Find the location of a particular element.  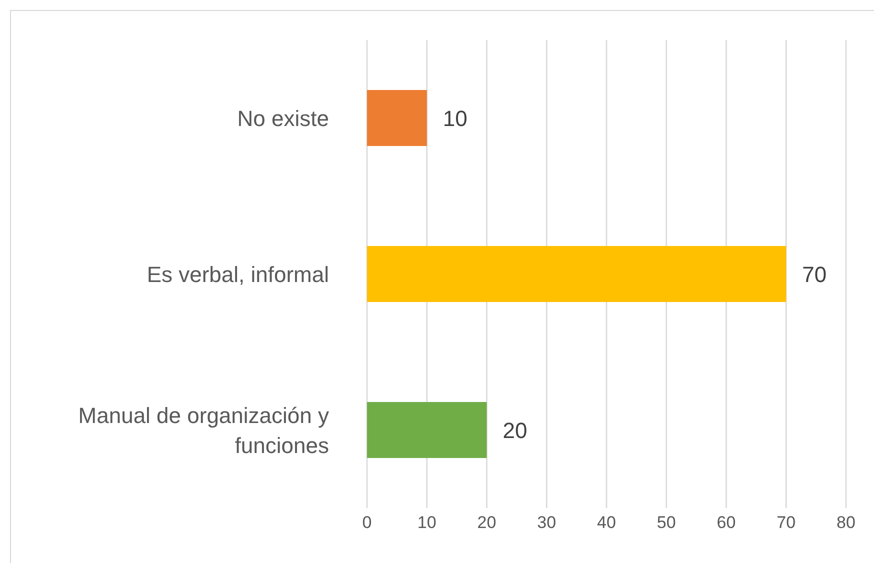

data-label: 10 is located at coordinates (455, 118).